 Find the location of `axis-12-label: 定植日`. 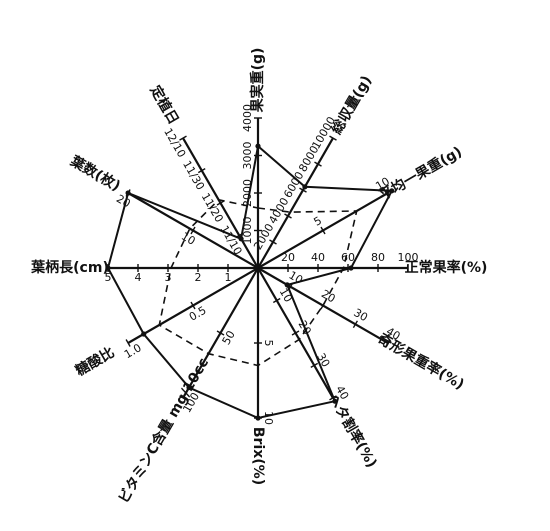

axis-12-label: 定植日 is located at coordinates (165, 105).